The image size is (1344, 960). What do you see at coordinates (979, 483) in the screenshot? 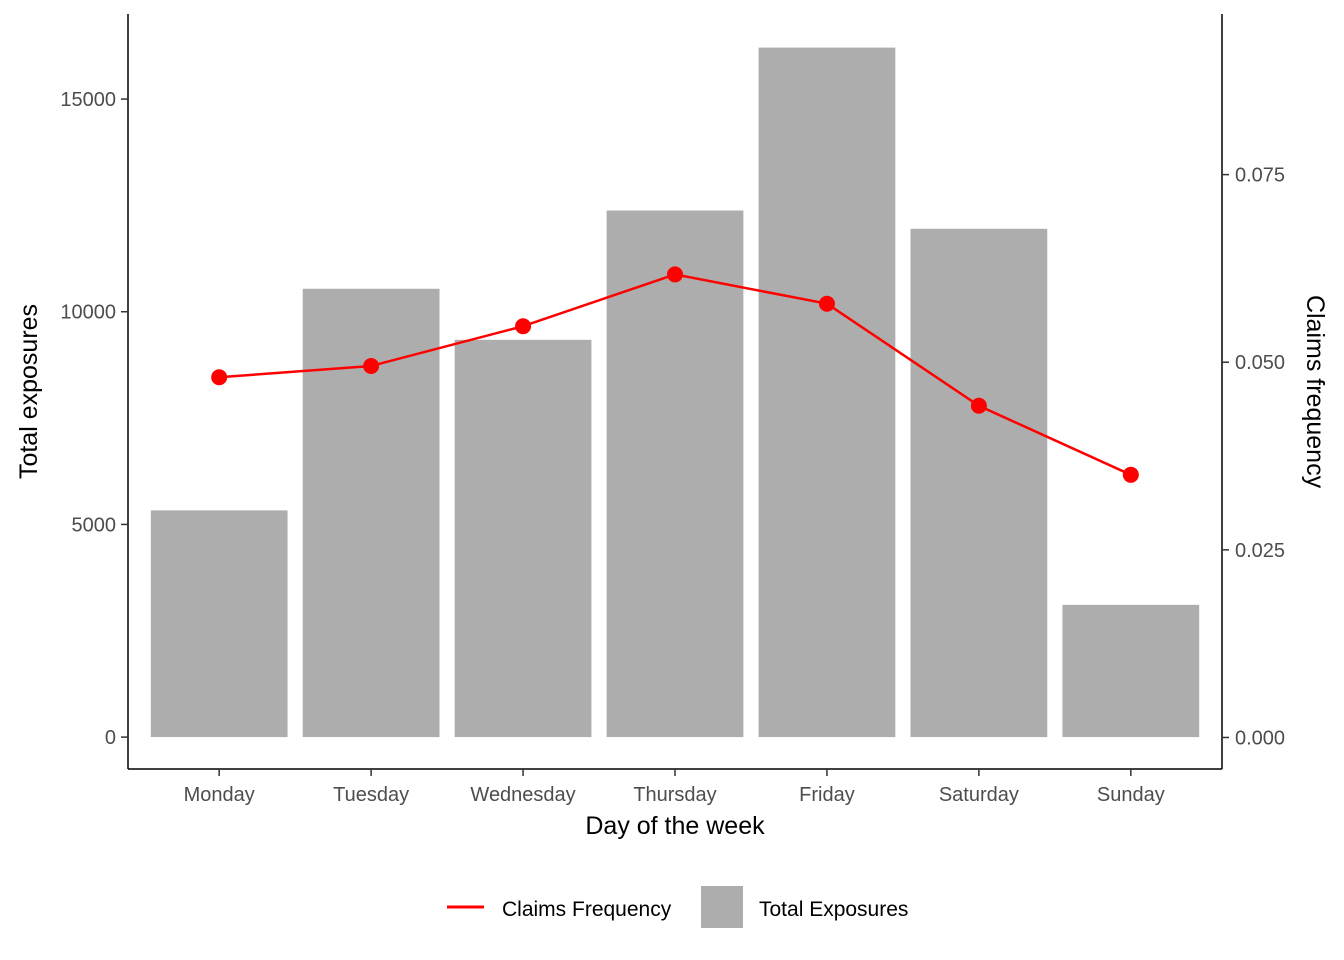
I see `bar-saturday` at bounding box center [979, 483].